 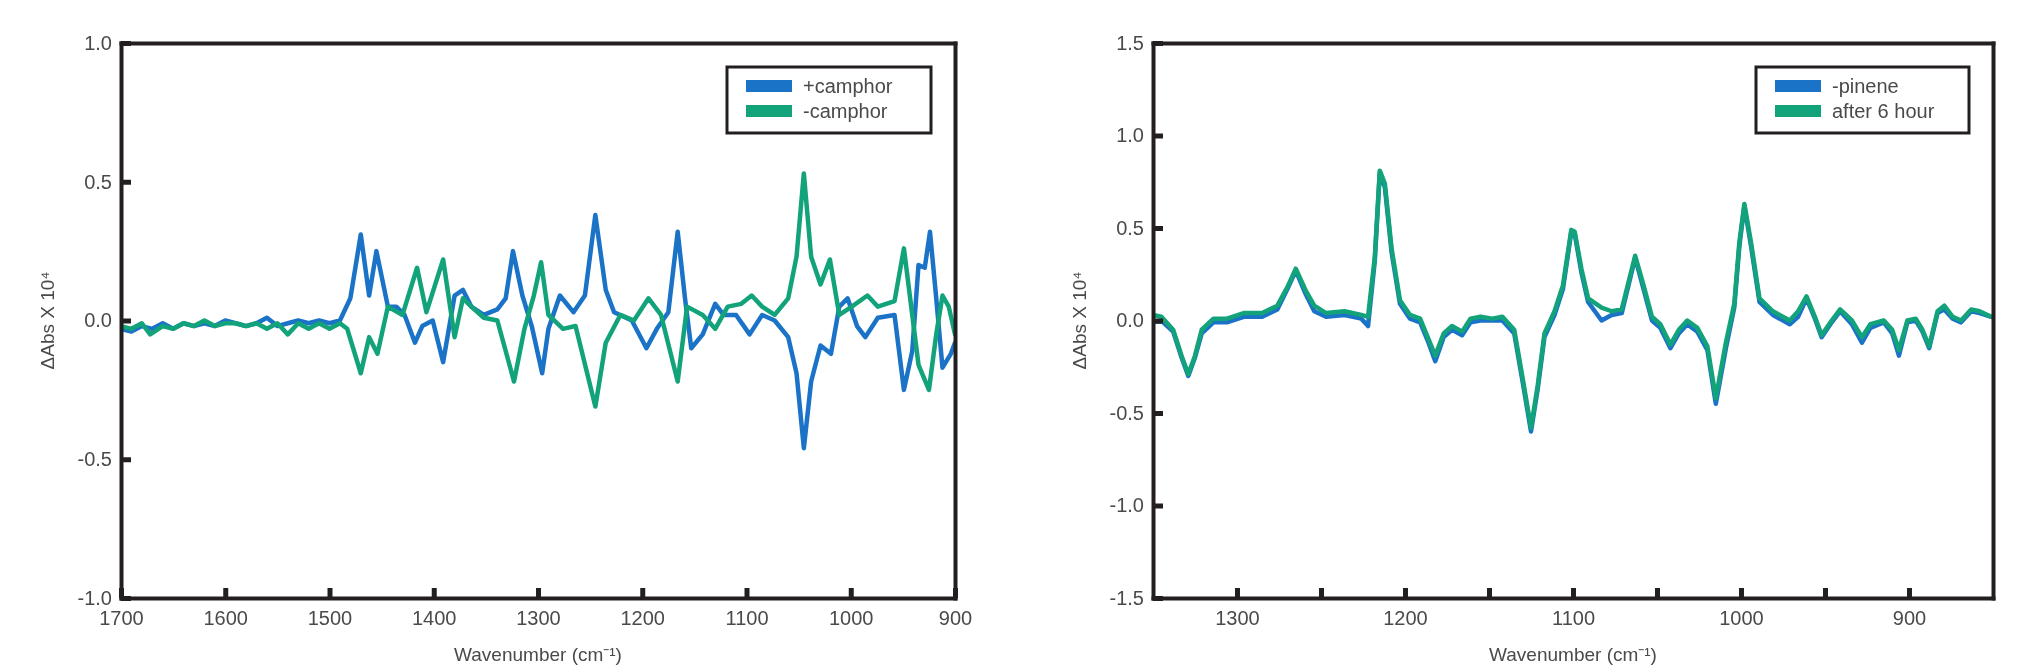 What do you see at coordinates (848, 86) in the screenshot?
I see `legend-label: +camphor` at bounding box center [848, 86].